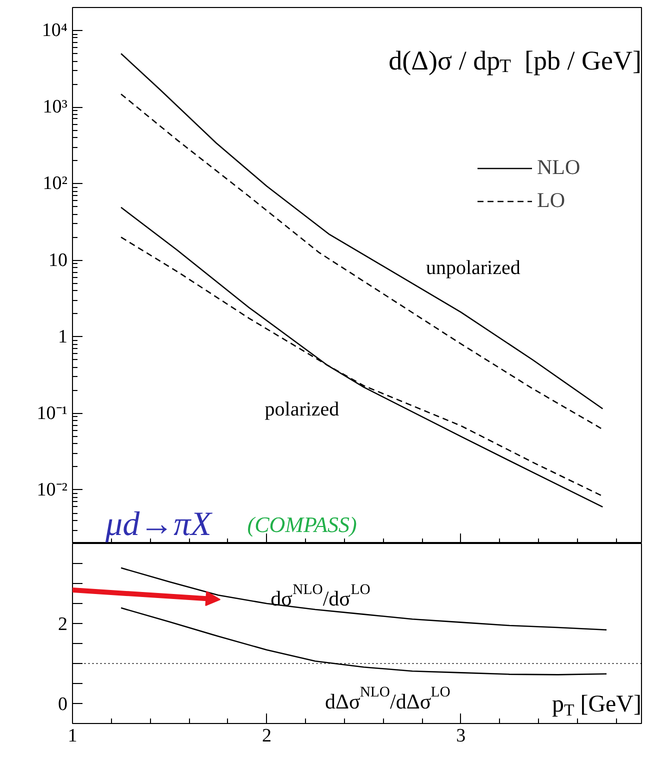 The image size is (649, 771). What do you see at coordinates (158, 524) in the screenshot?
I see `annotation: μd→πX` at bounding box center [158, 524].